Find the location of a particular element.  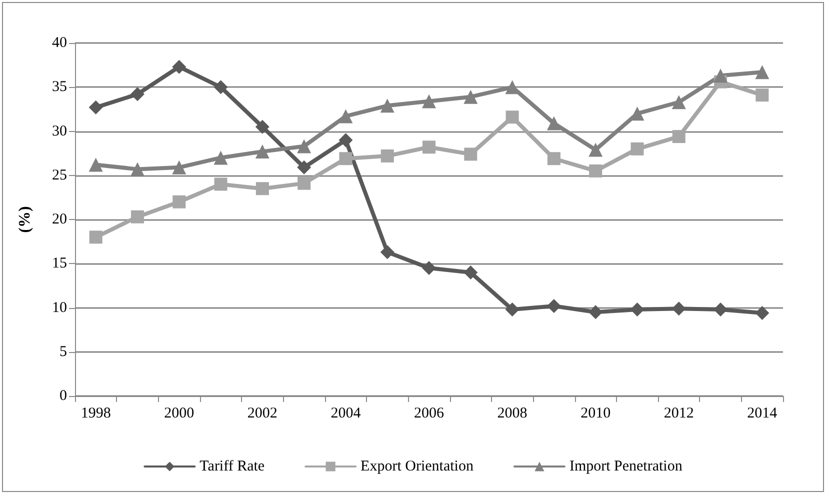

x-tick-label: 1998 is located at coordinates (95, 414).